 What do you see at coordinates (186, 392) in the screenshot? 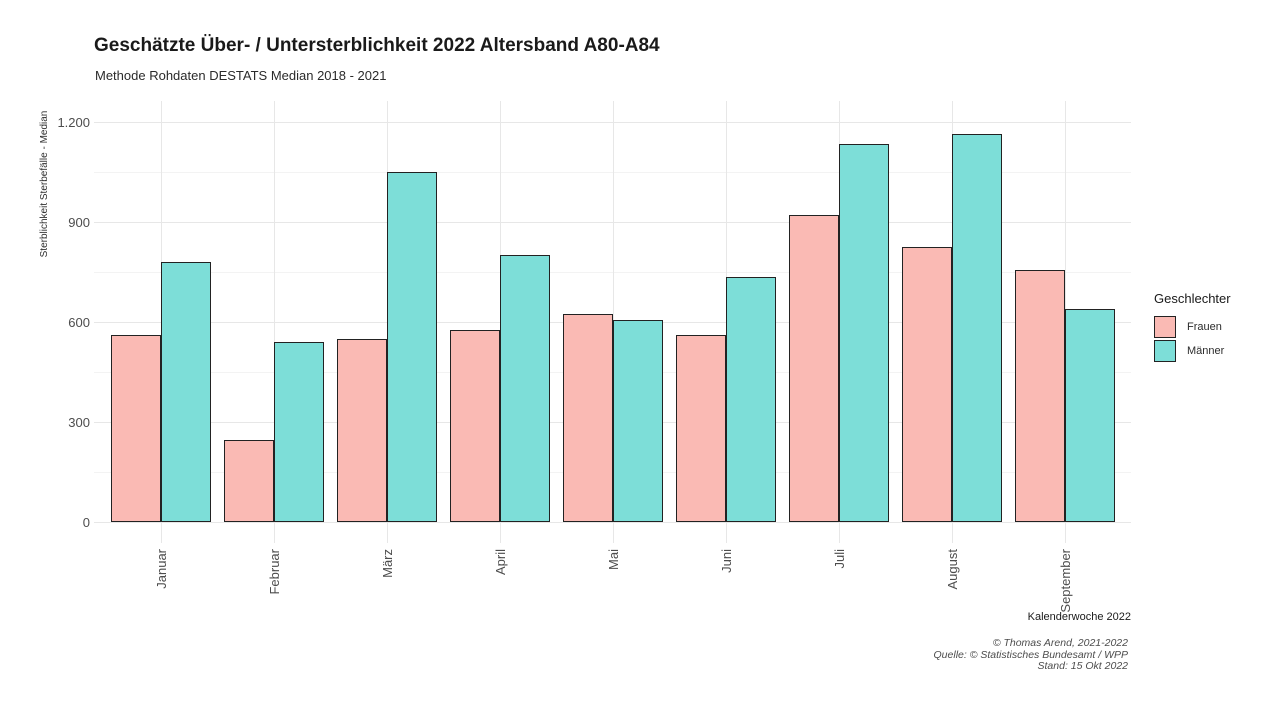
I see `bar-männer-januar` at bounding box center [186, 392].